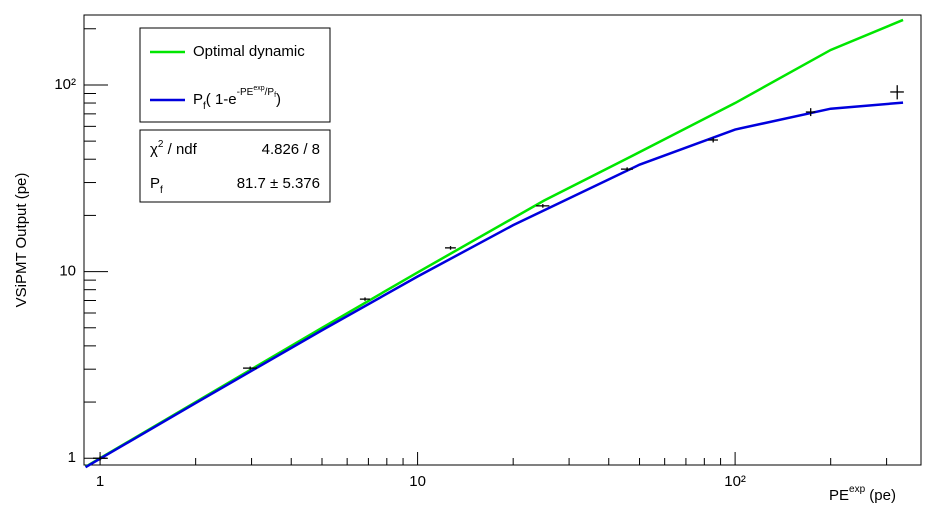  Describe the element at coordinates (65, 84) in the screenshot. I see `y-tick-label: 10²` at that location.